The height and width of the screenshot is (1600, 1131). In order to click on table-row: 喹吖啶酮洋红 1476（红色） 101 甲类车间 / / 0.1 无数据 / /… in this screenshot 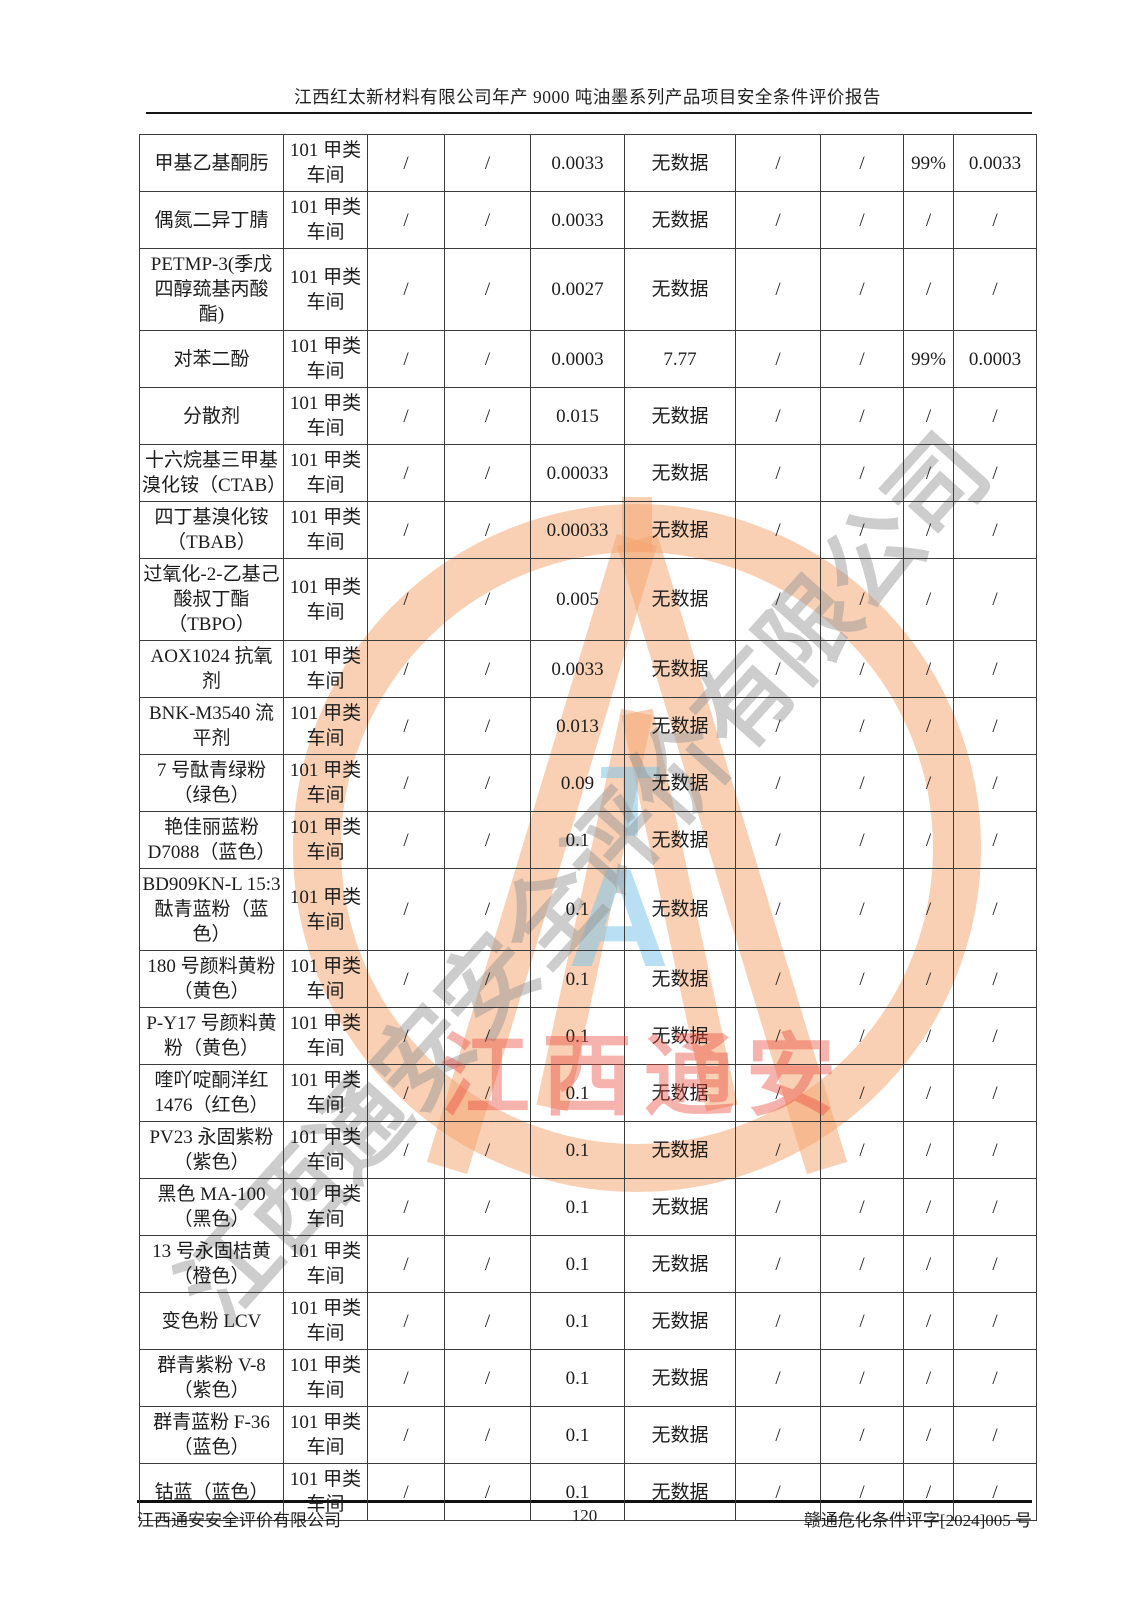, I will do `click(588, 1093)`.